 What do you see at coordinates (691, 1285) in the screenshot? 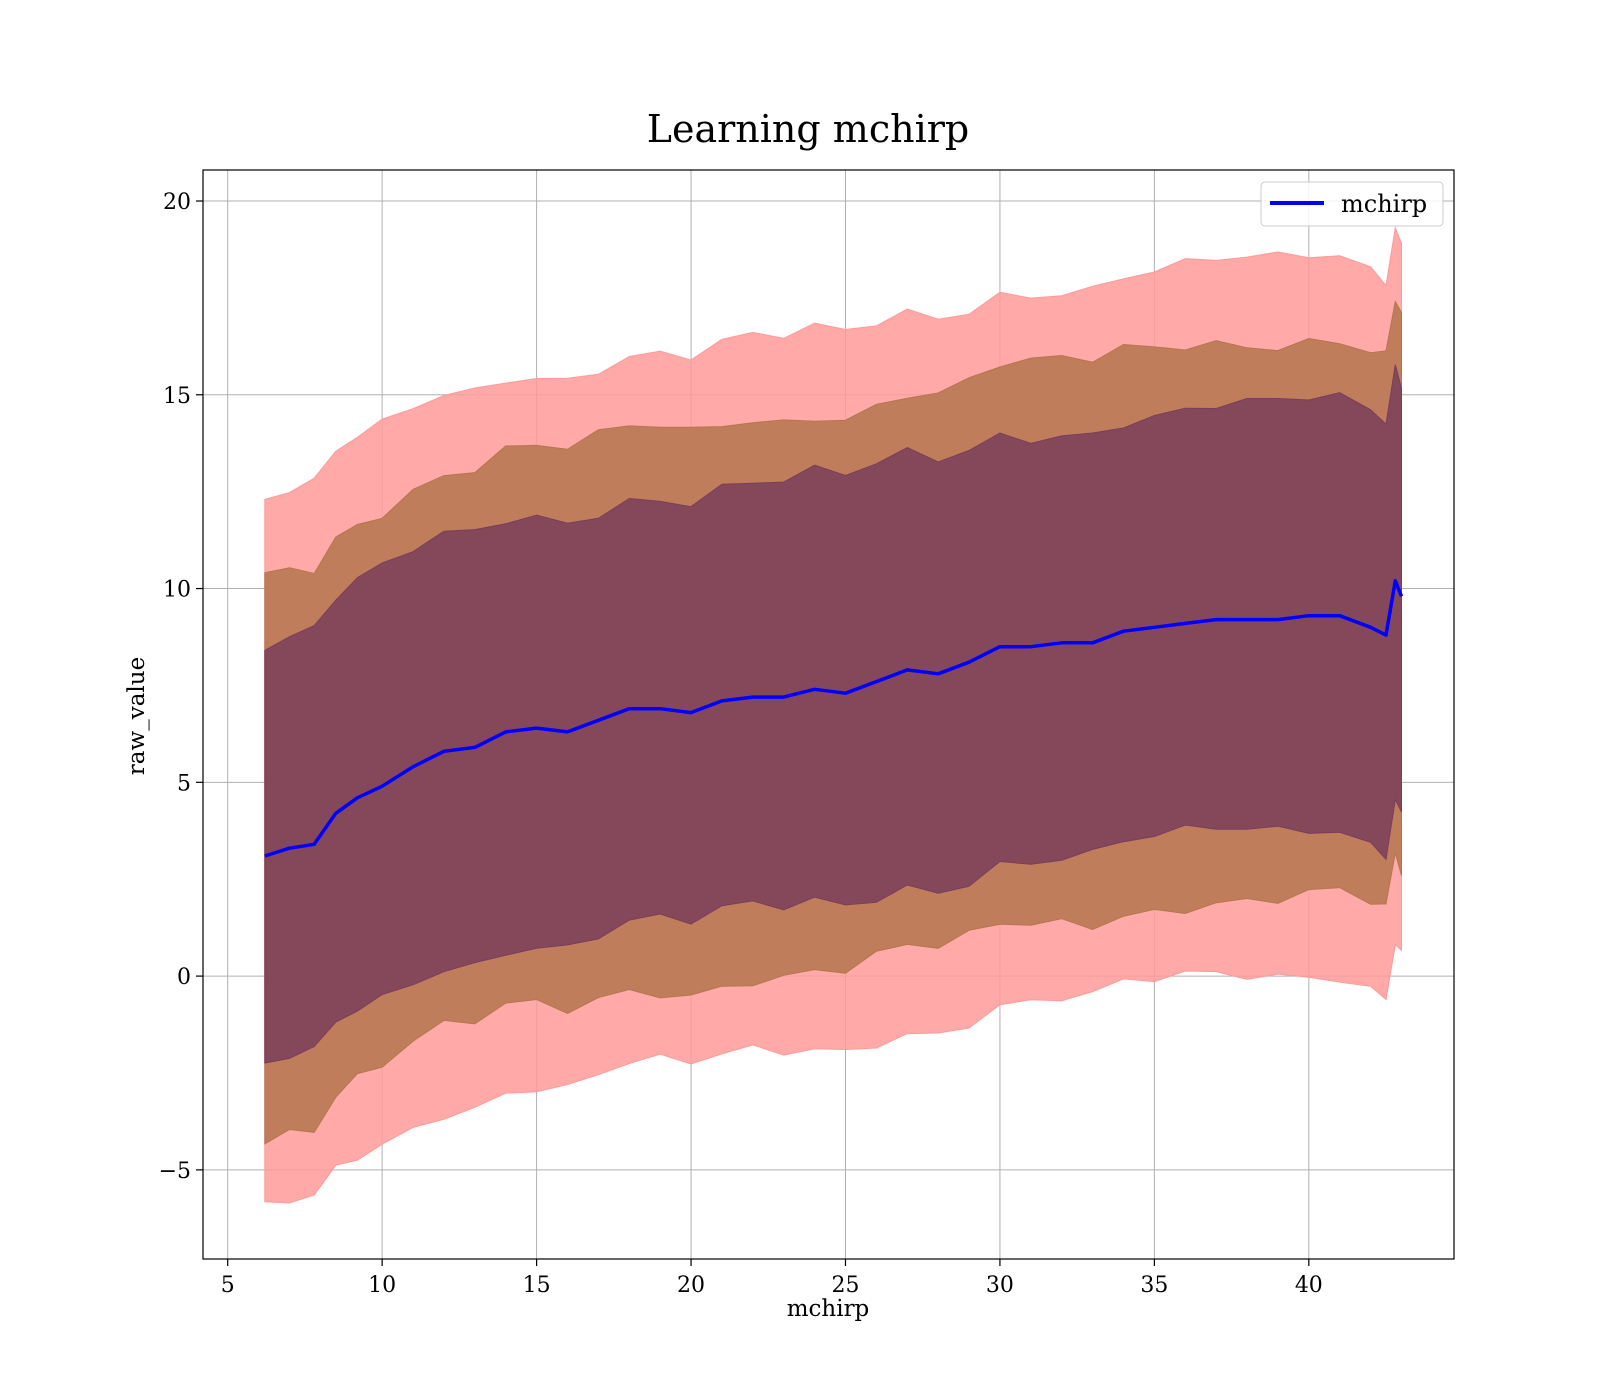
I see `x-tick-label: 20` at bounding box center [691, 1285].